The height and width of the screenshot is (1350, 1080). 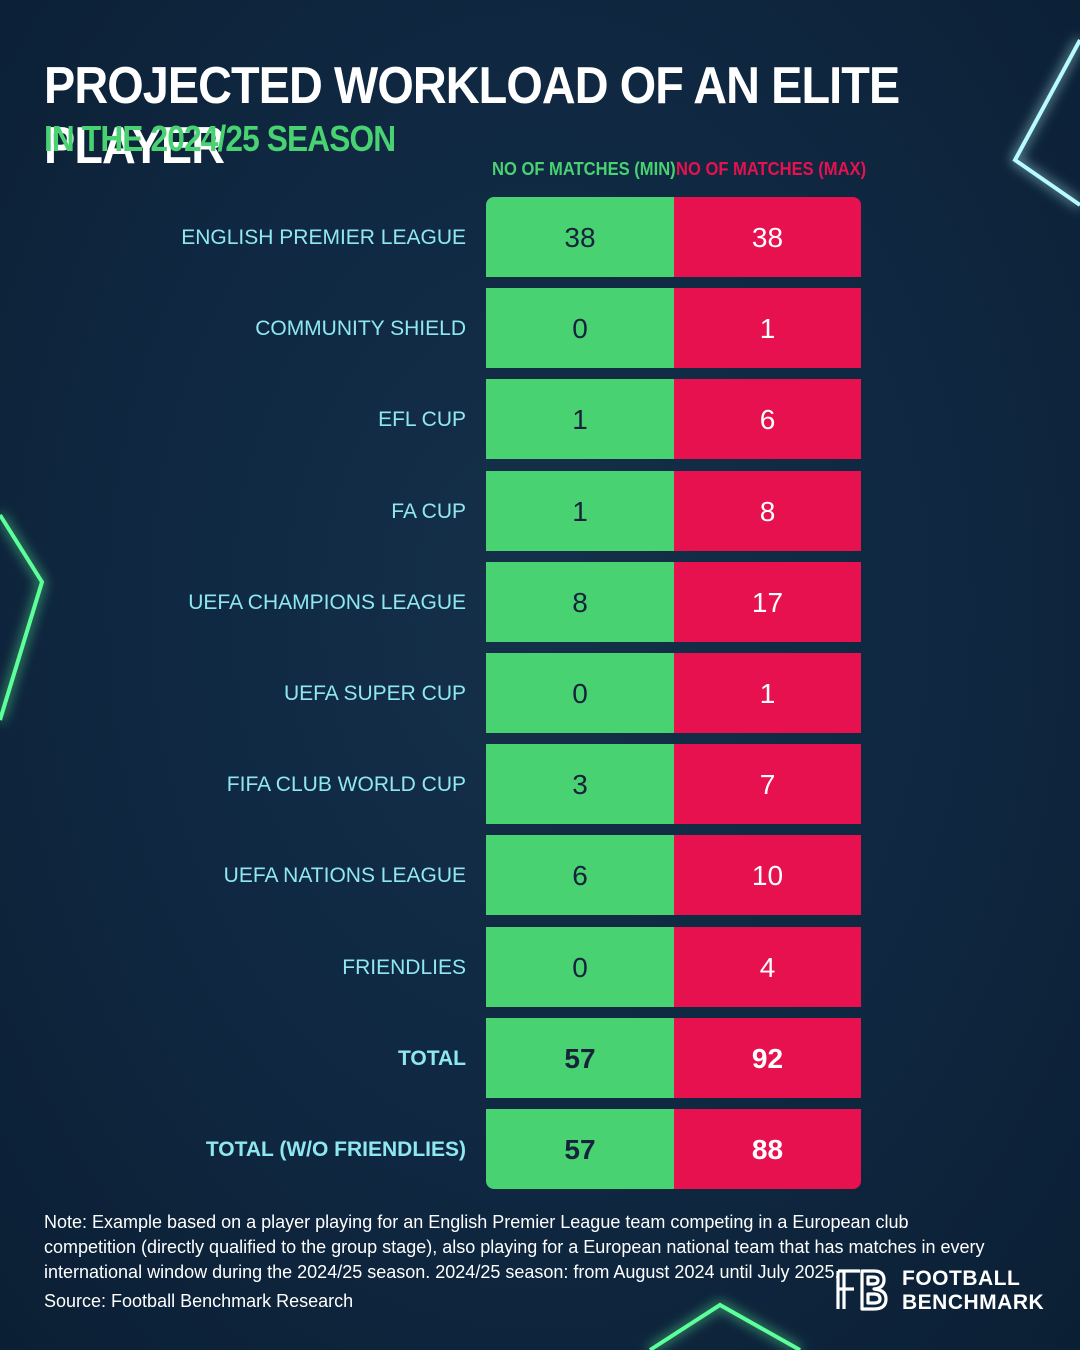 What do you see at coordinates (584, 169) in the screenshot?
I see `column-header-min: NO OF MATCHES (MIN)` at bounding box center [584, 169].